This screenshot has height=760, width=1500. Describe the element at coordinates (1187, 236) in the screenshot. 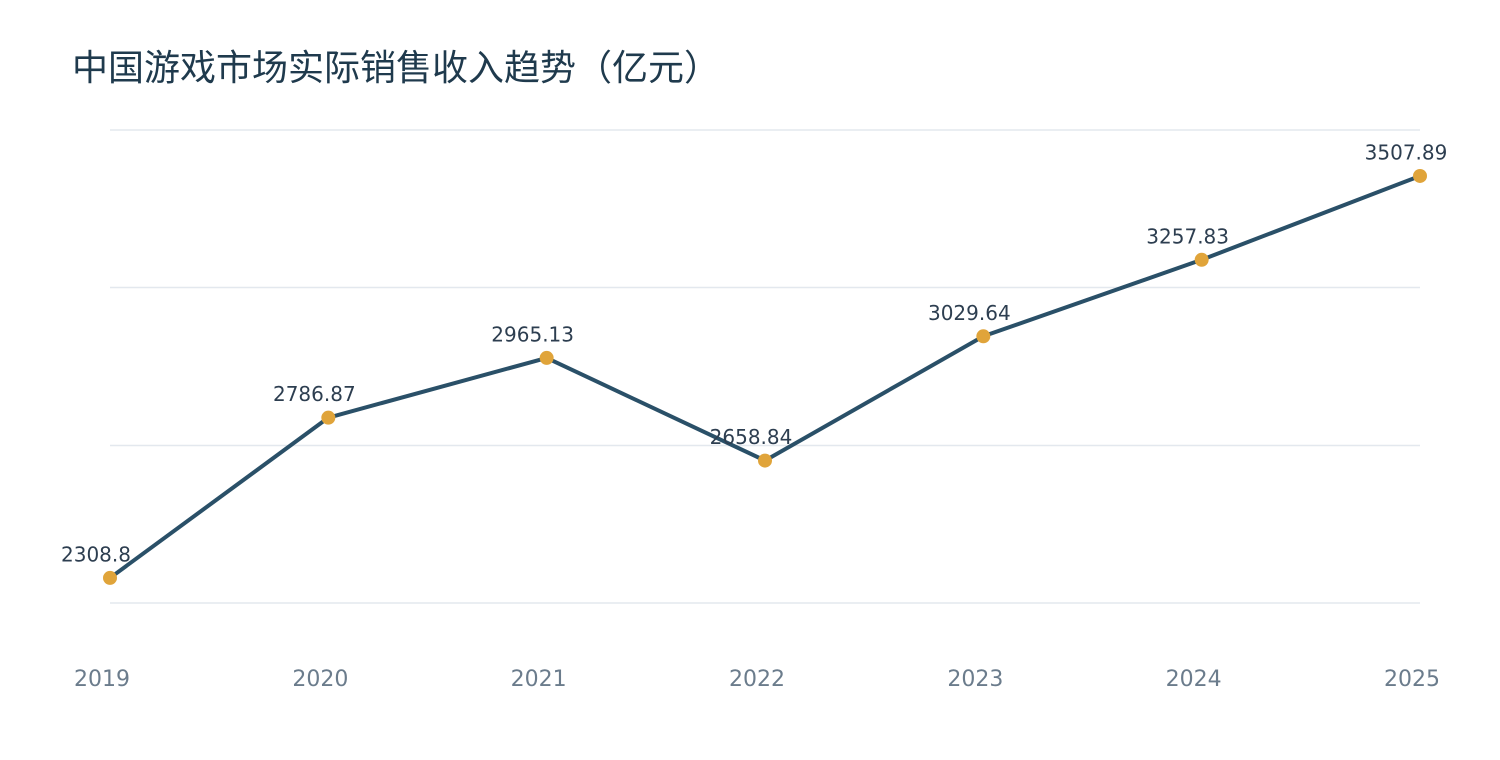

I see `data-label: 3257.83` at that location.